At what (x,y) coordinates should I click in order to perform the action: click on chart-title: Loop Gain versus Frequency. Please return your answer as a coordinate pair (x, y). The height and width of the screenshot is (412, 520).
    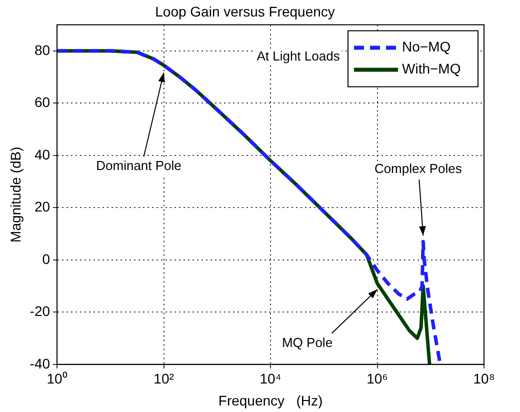
    Looking at the image, I should click on (245, 11).